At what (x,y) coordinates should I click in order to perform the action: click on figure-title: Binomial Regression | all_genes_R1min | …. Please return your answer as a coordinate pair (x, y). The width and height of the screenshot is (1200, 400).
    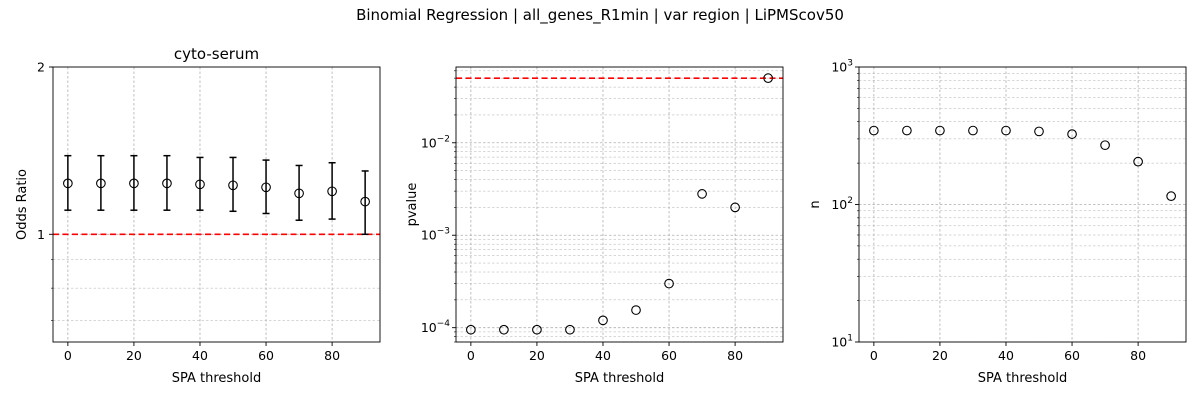
    Looking at the image, I should click on (600, 15).